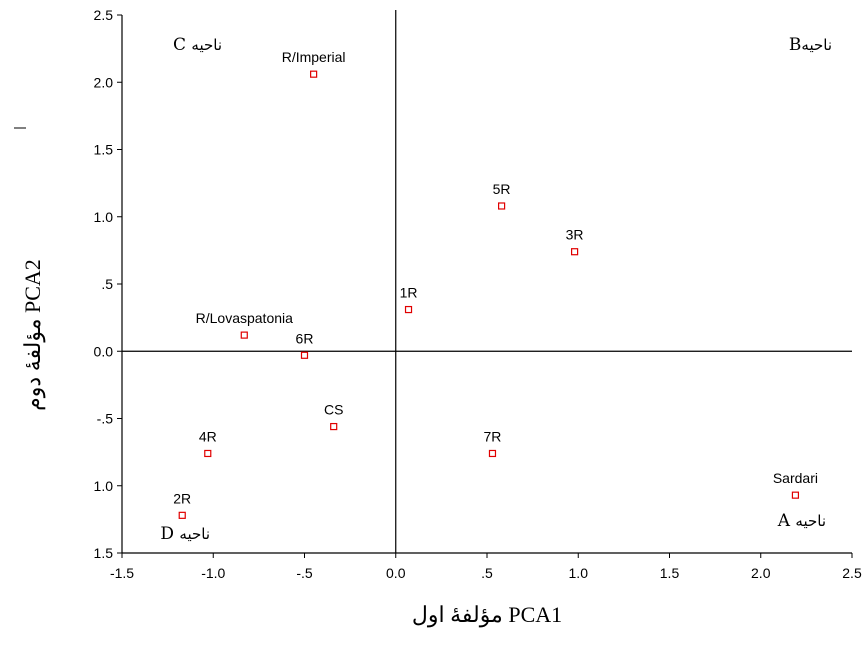 The width and height of the screenshot is (862, 659). I want to click on region-label-d: D ناحیه, so click(185, 534).